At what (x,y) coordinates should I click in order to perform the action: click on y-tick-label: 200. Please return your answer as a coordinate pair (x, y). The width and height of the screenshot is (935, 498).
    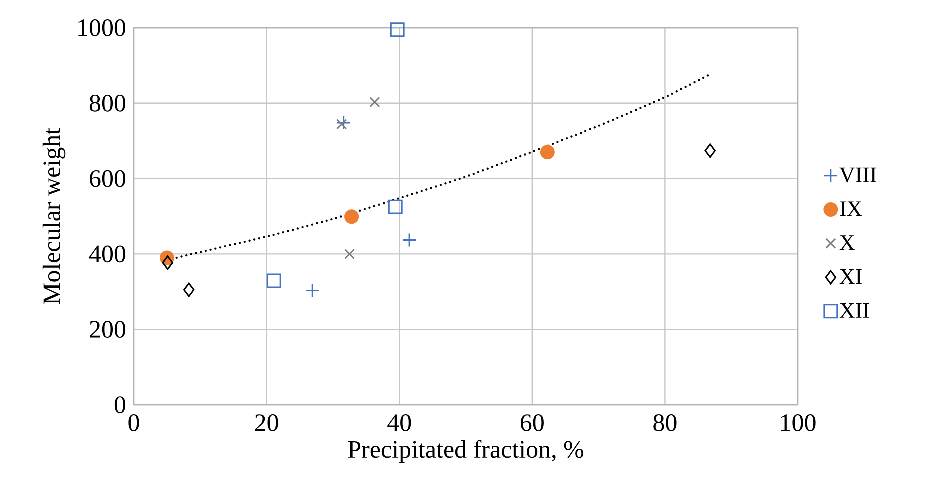
    Looking at the image, I should click on (108, 329).